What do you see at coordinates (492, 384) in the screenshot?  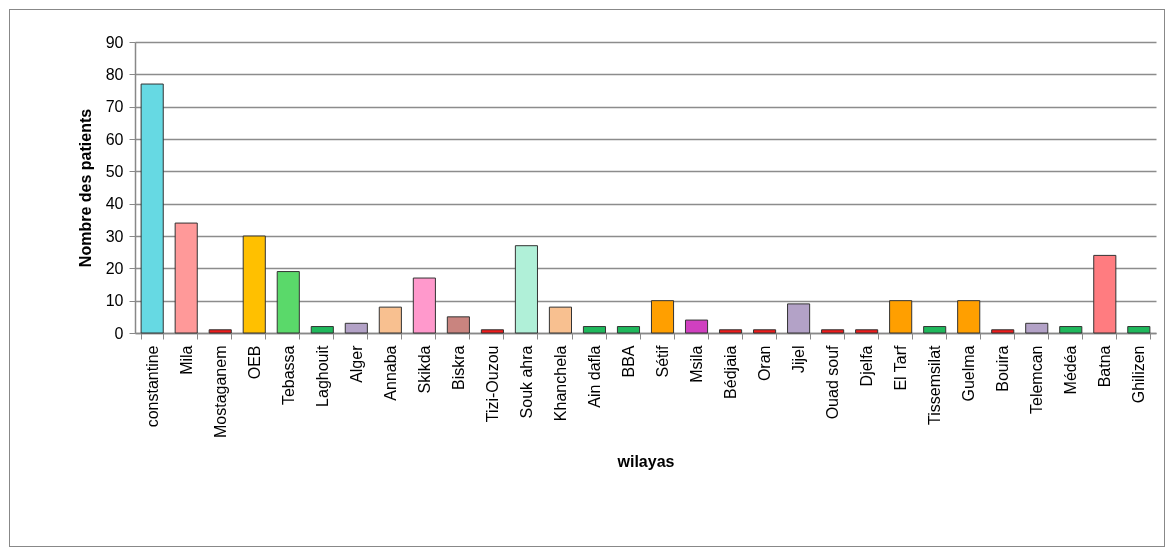 I see `x-tick-label: Tizi-Ouzou` at bounding box center [492, 384].